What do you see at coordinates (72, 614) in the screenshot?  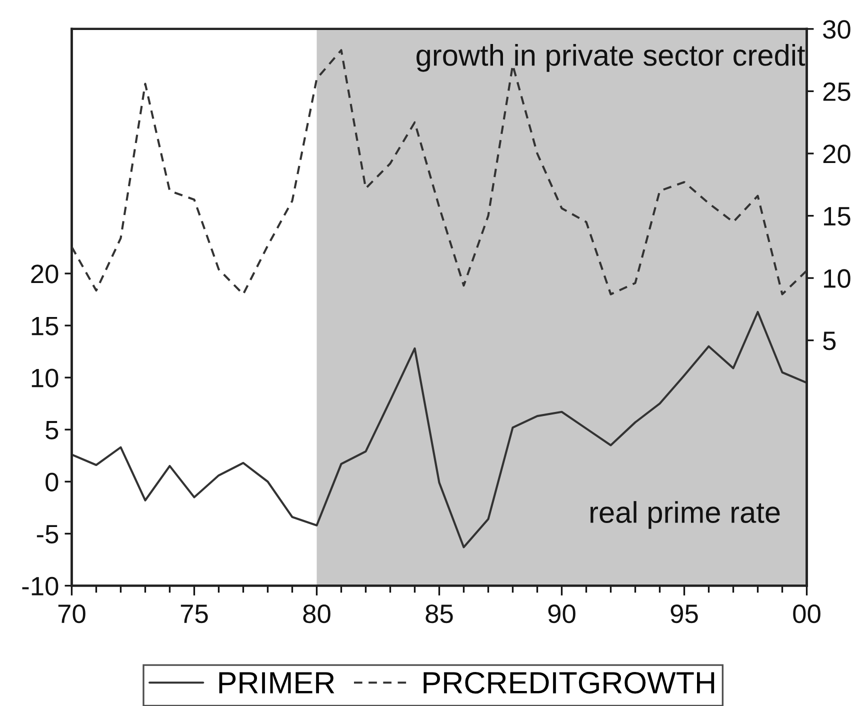 I see `x-tick-label: 70` at bounding box center [72, 614].